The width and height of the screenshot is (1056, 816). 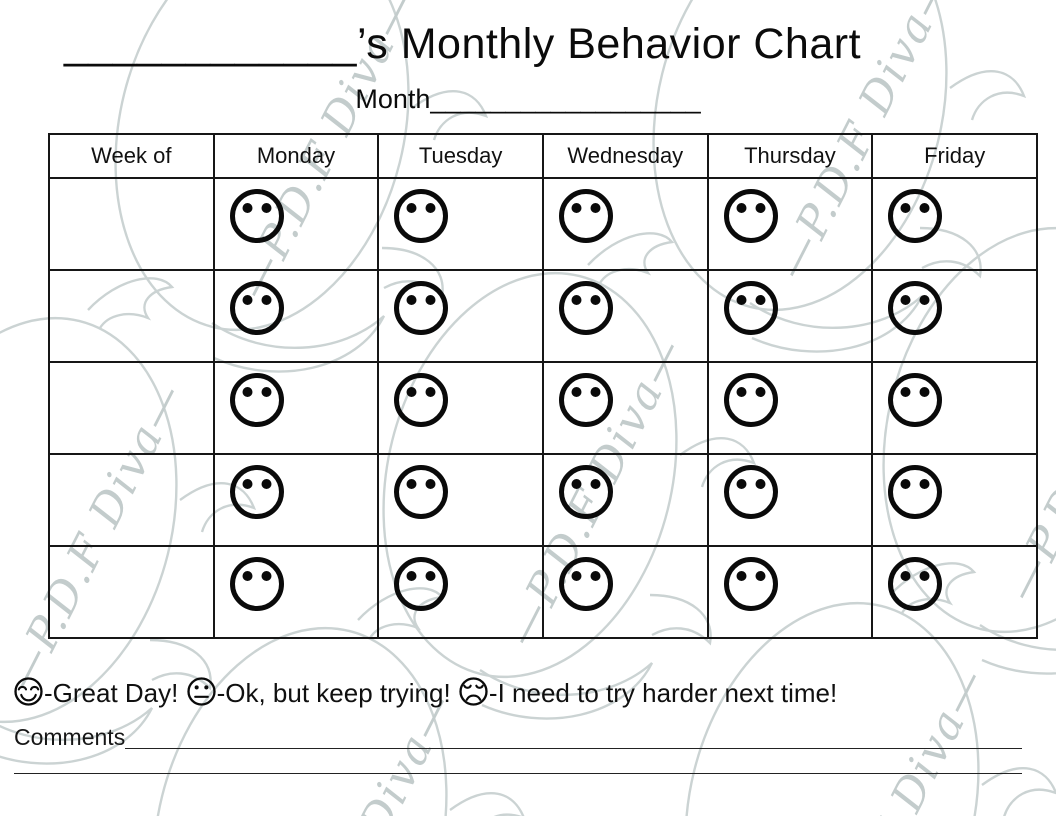 What do you see at coordinates (565, 99) in the screenshot?
I see `month-blank: __________________` at bounding box center [565, 99].